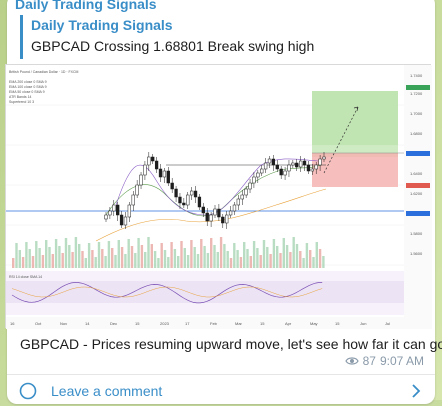 The image size is (442, 406). What do you see at coordinates (337, 323) in the screenshot?
I see `time-axis-label: 15` at bounding box center [337, 323].